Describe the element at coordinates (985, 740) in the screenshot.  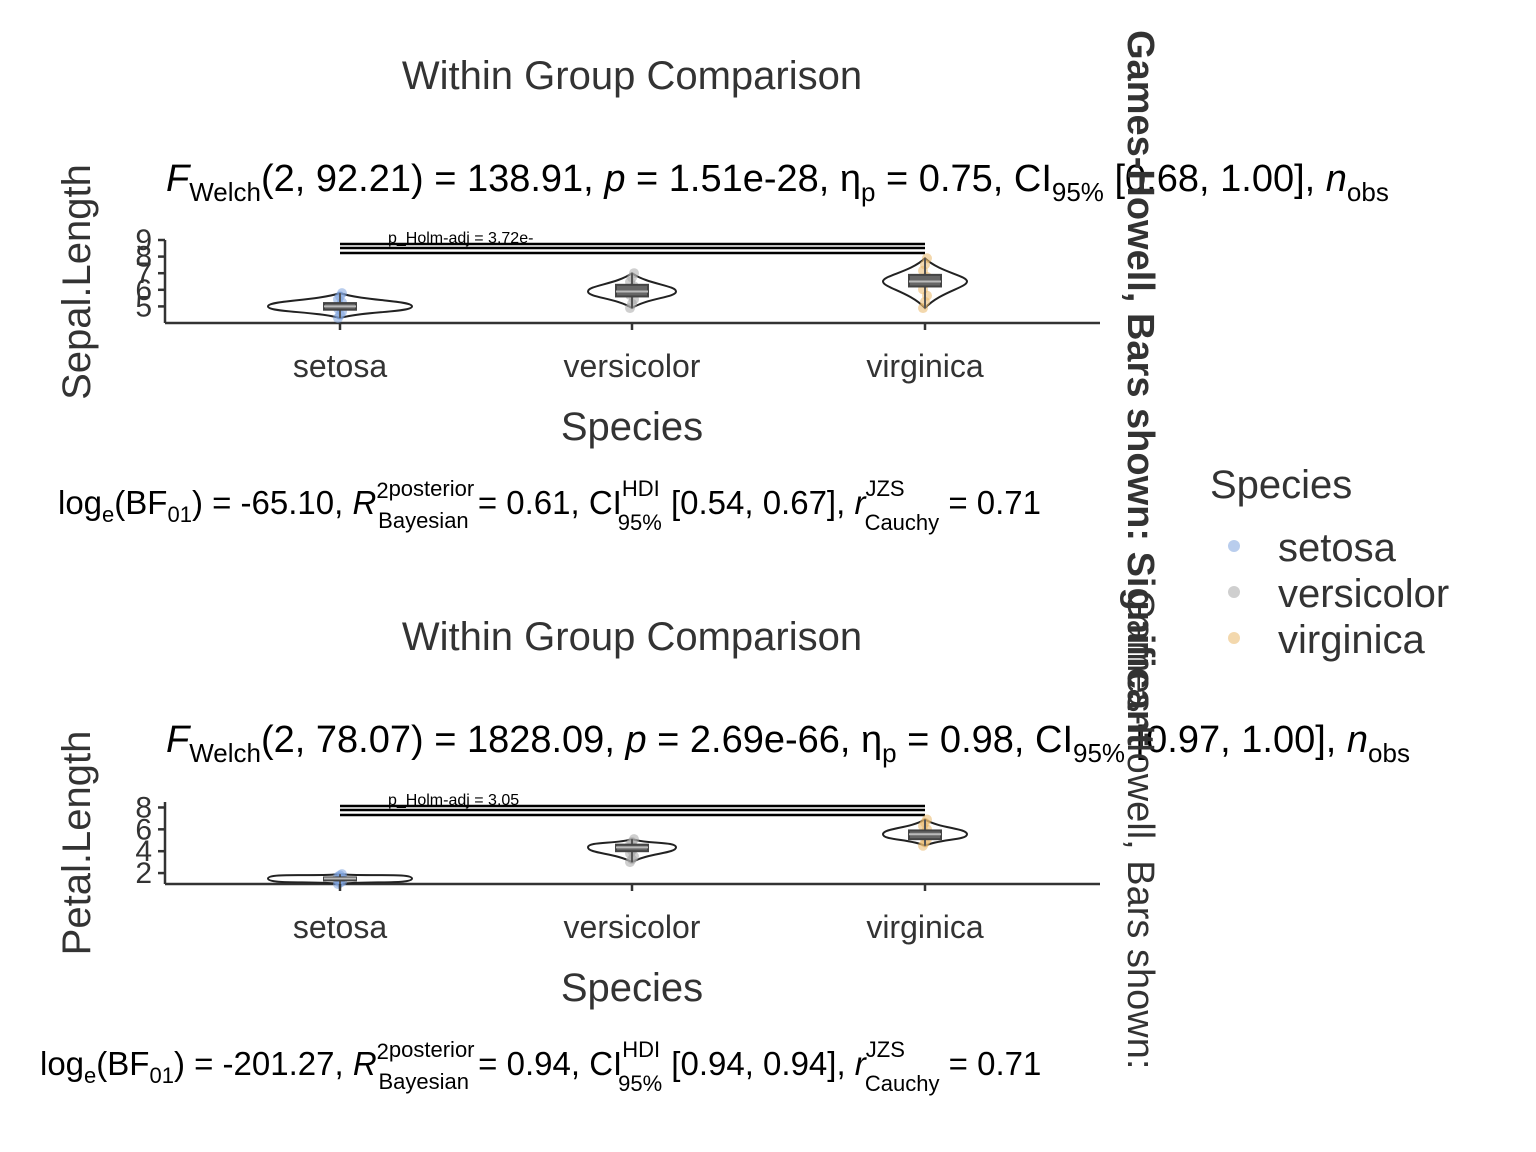
I see `stat-eta: = 0.98, CI` at that location.